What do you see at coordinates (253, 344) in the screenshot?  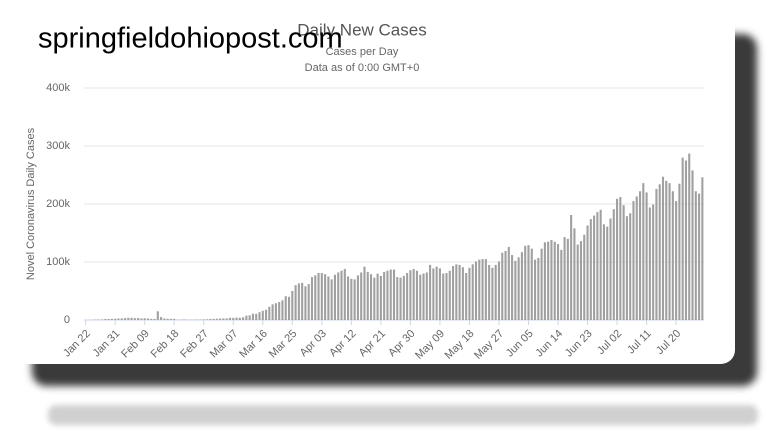 I see `x-tick-label: Mar 16` at bounding box center [253, 344].